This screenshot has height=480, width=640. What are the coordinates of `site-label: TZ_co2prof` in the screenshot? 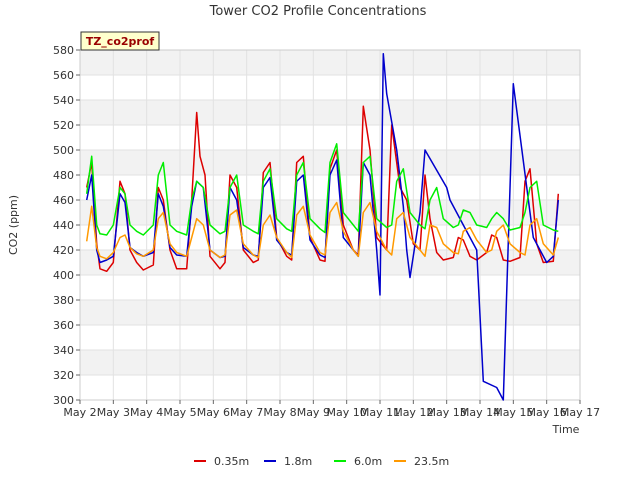 It's located at (120, 41).